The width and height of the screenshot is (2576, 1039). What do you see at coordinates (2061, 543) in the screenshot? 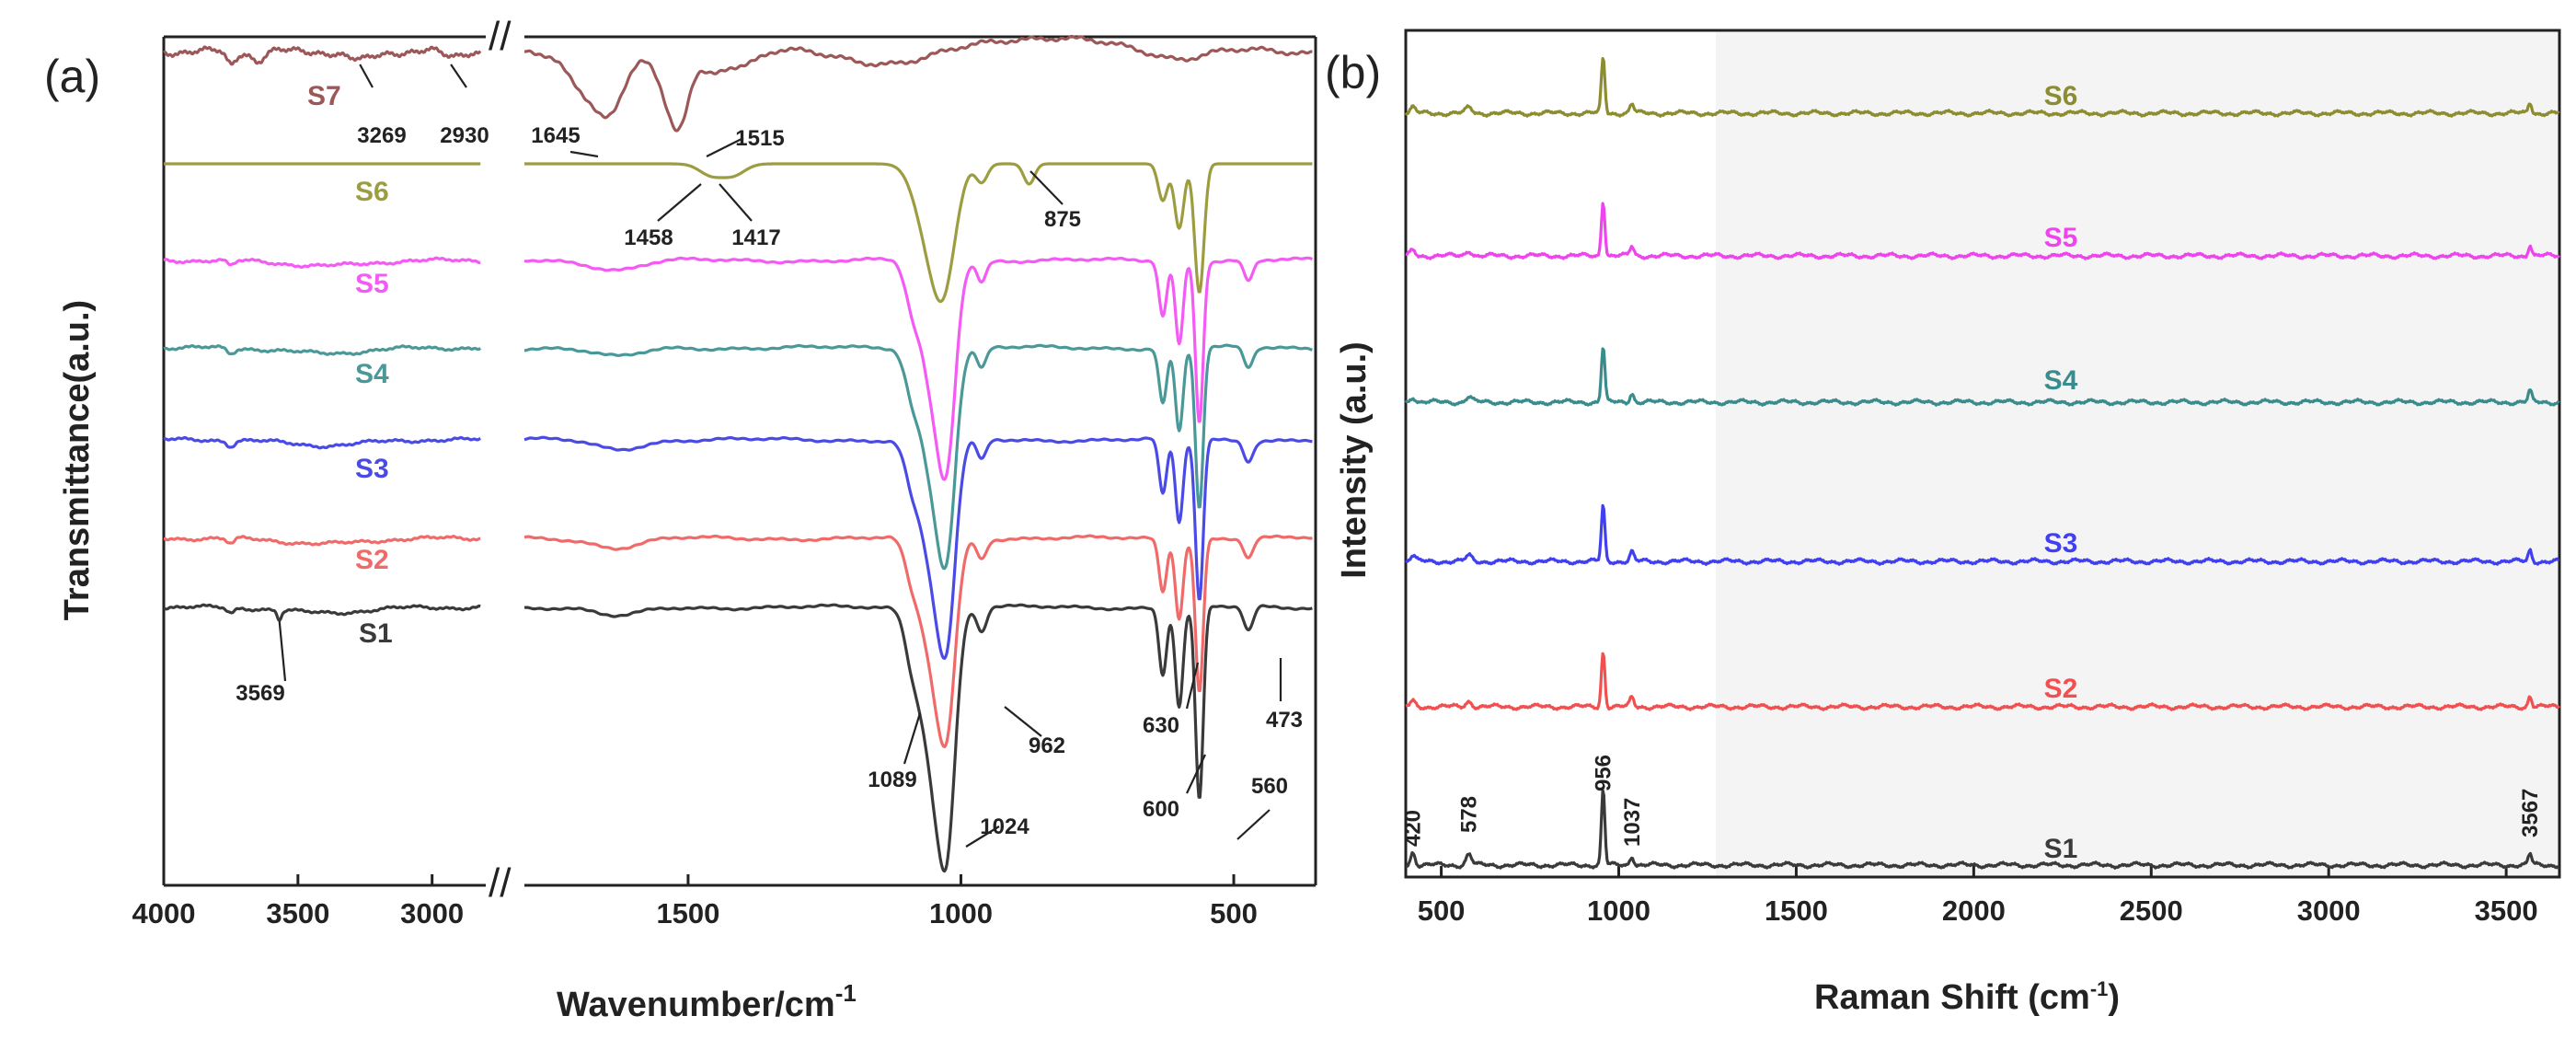
I see `panel-b-series-label-s3: S3` at bounding box center [2061, 543].